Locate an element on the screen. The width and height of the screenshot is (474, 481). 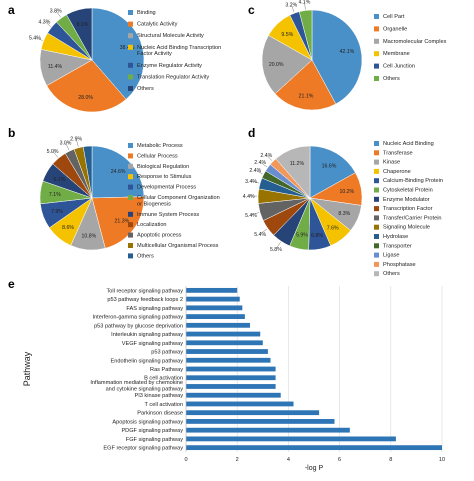
legend-swatch-apoptotic-process is located at coordinates (130, 235).